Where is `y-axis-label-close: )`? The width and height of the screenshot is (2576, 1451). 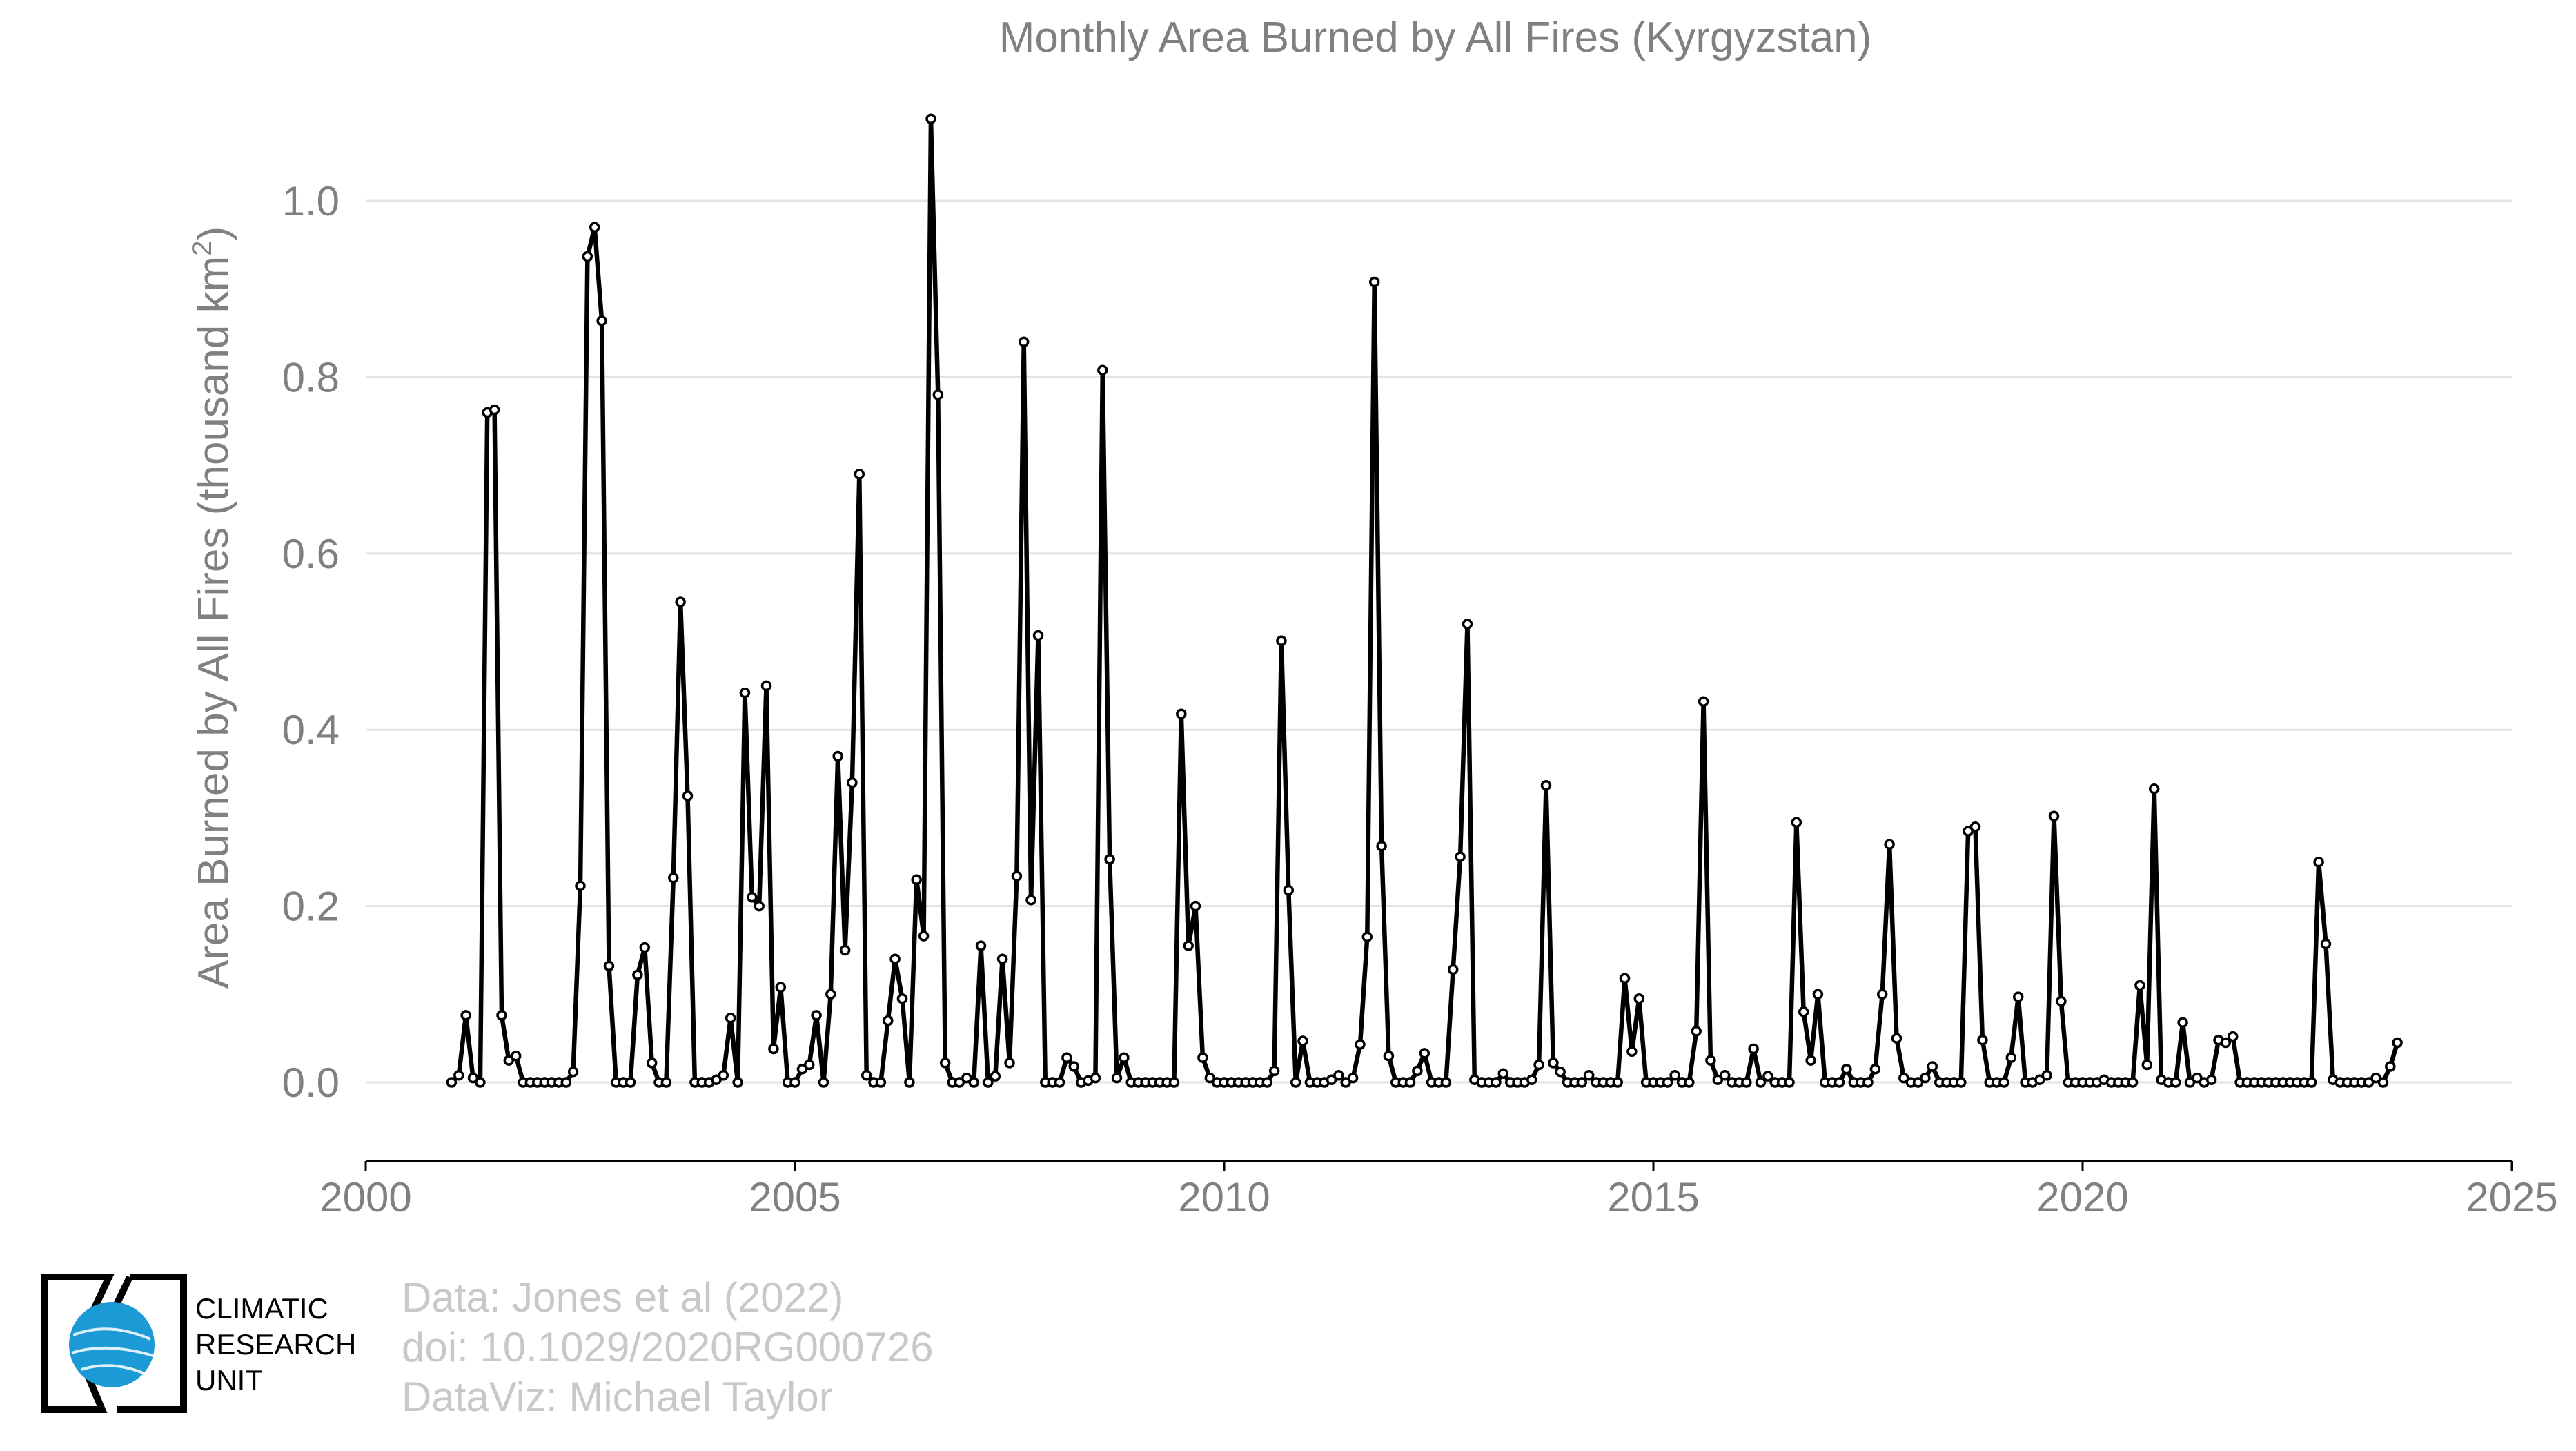 y-axis-label-close: ) is located at coordinates (213, 234).